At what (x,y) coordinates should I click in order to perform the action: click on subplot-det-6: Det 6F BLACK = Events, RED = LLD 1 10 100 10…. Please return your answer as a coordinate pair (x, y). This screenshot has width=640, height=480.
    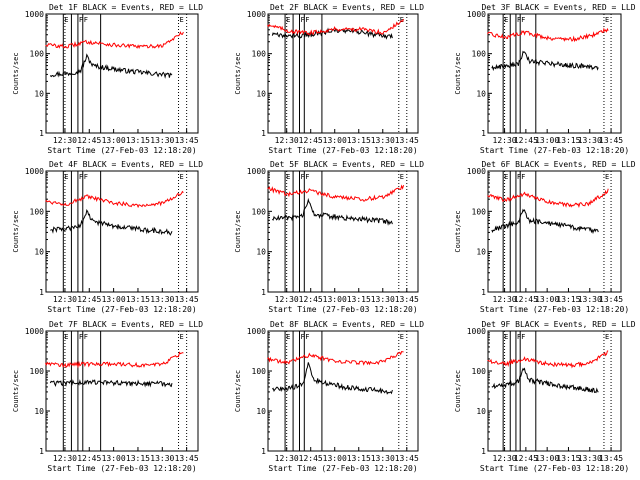
    Looking at the image, I should click on (545, 237).